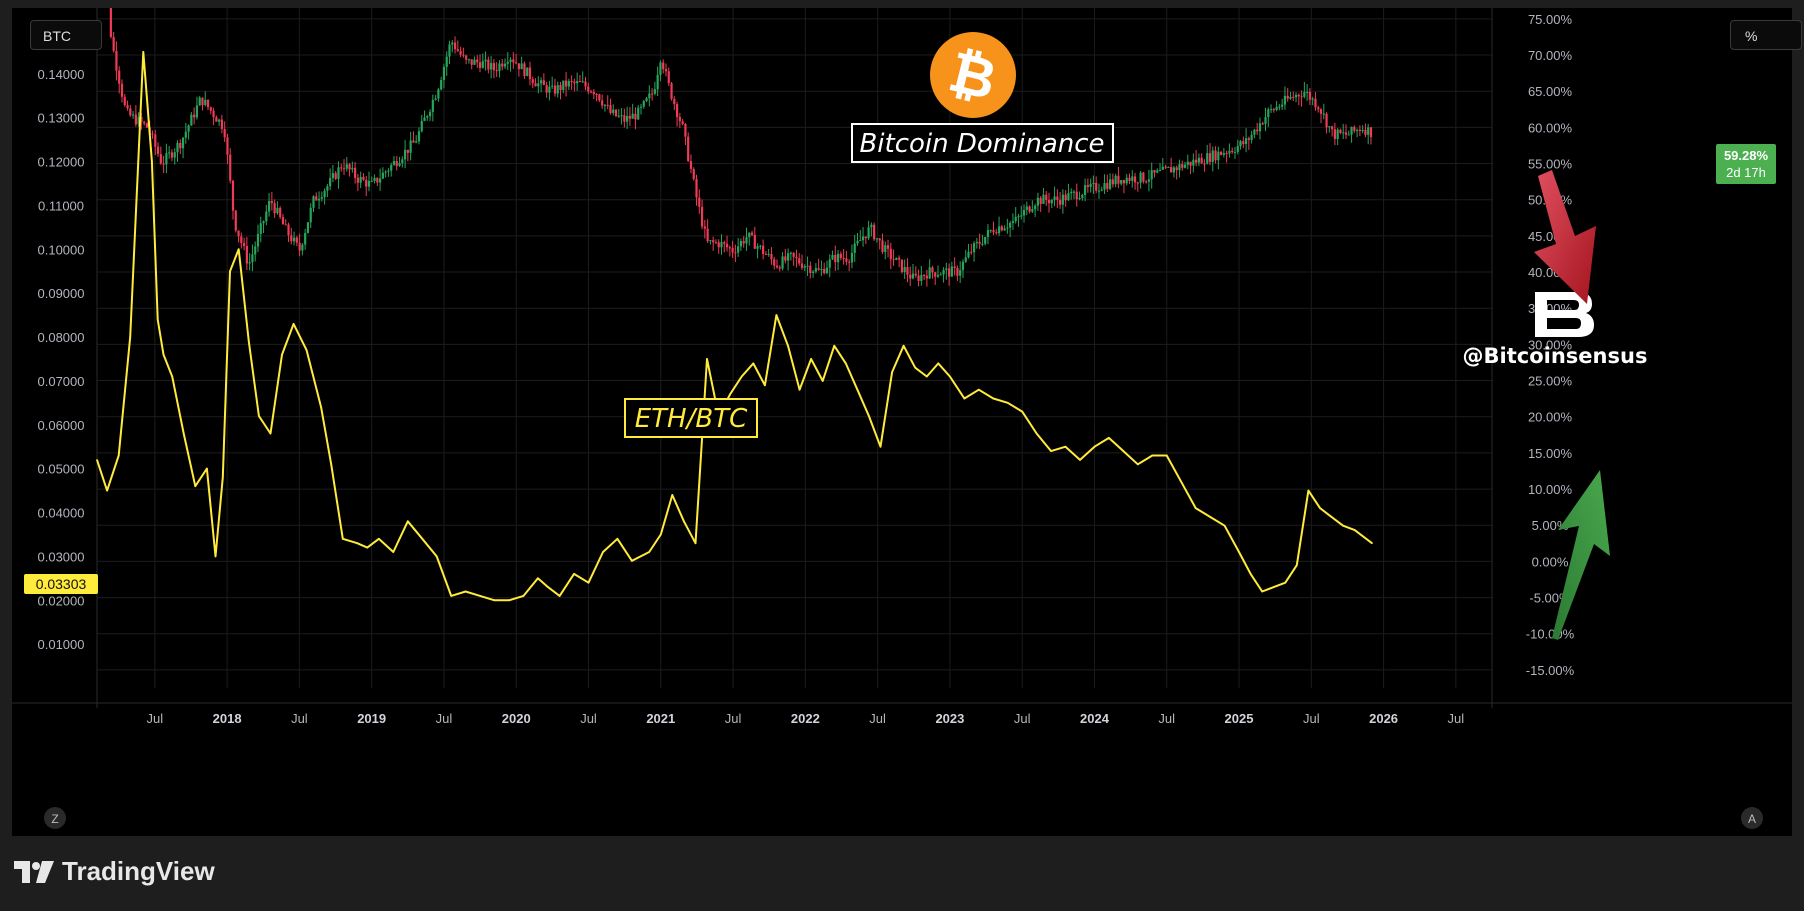  What do you see at coordinates (1746, 164) in the screenshot?
I see `dominance-price-badge: 59.28% 2d 17h` at bounding box center [1746, 164].